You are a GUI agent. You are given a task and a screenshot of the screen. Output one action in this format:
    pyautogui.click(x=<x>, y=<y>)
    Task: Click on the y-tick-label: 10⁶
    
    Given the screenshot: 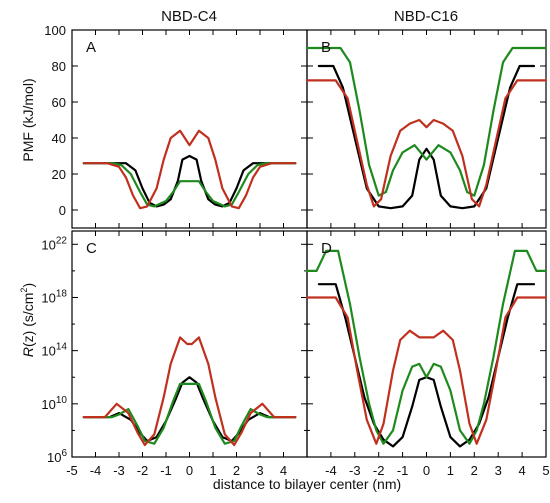 What is the action you would take?
    pyautogui.click(x=57, y=456)
    